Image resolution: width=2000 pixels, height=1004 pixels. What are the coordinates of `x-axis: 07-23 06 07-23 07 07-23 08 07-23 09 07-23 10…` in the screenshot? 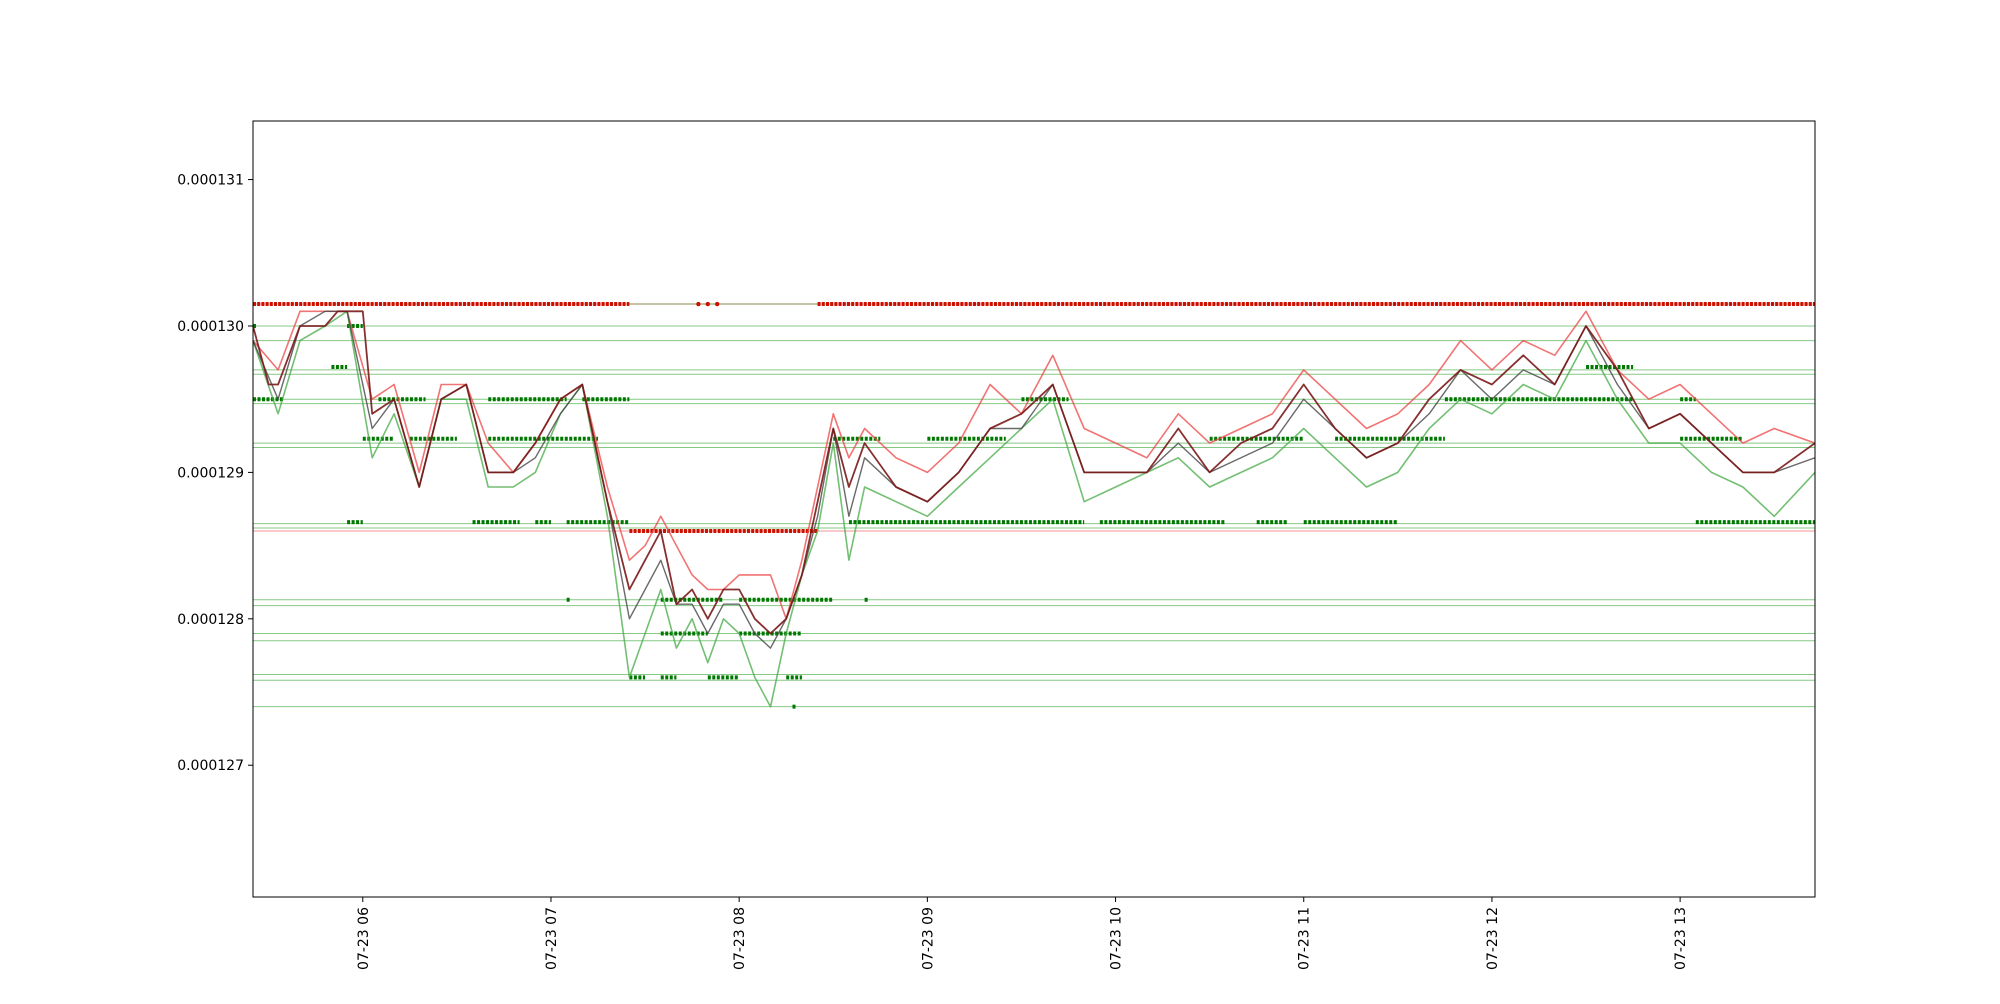 It's located at (1022, 933).